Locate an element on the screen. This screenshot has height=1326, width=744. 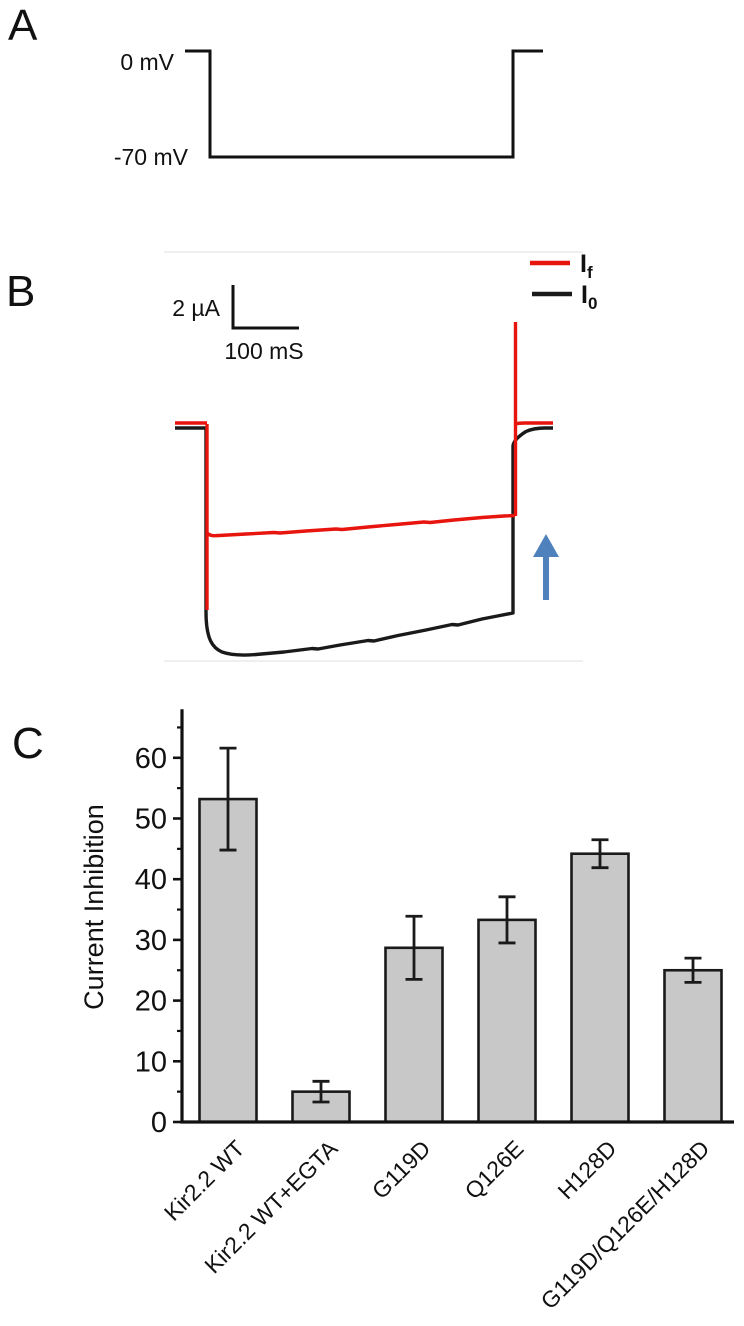
y-tick-label-30: 30 is located at coordinates (151, 941).